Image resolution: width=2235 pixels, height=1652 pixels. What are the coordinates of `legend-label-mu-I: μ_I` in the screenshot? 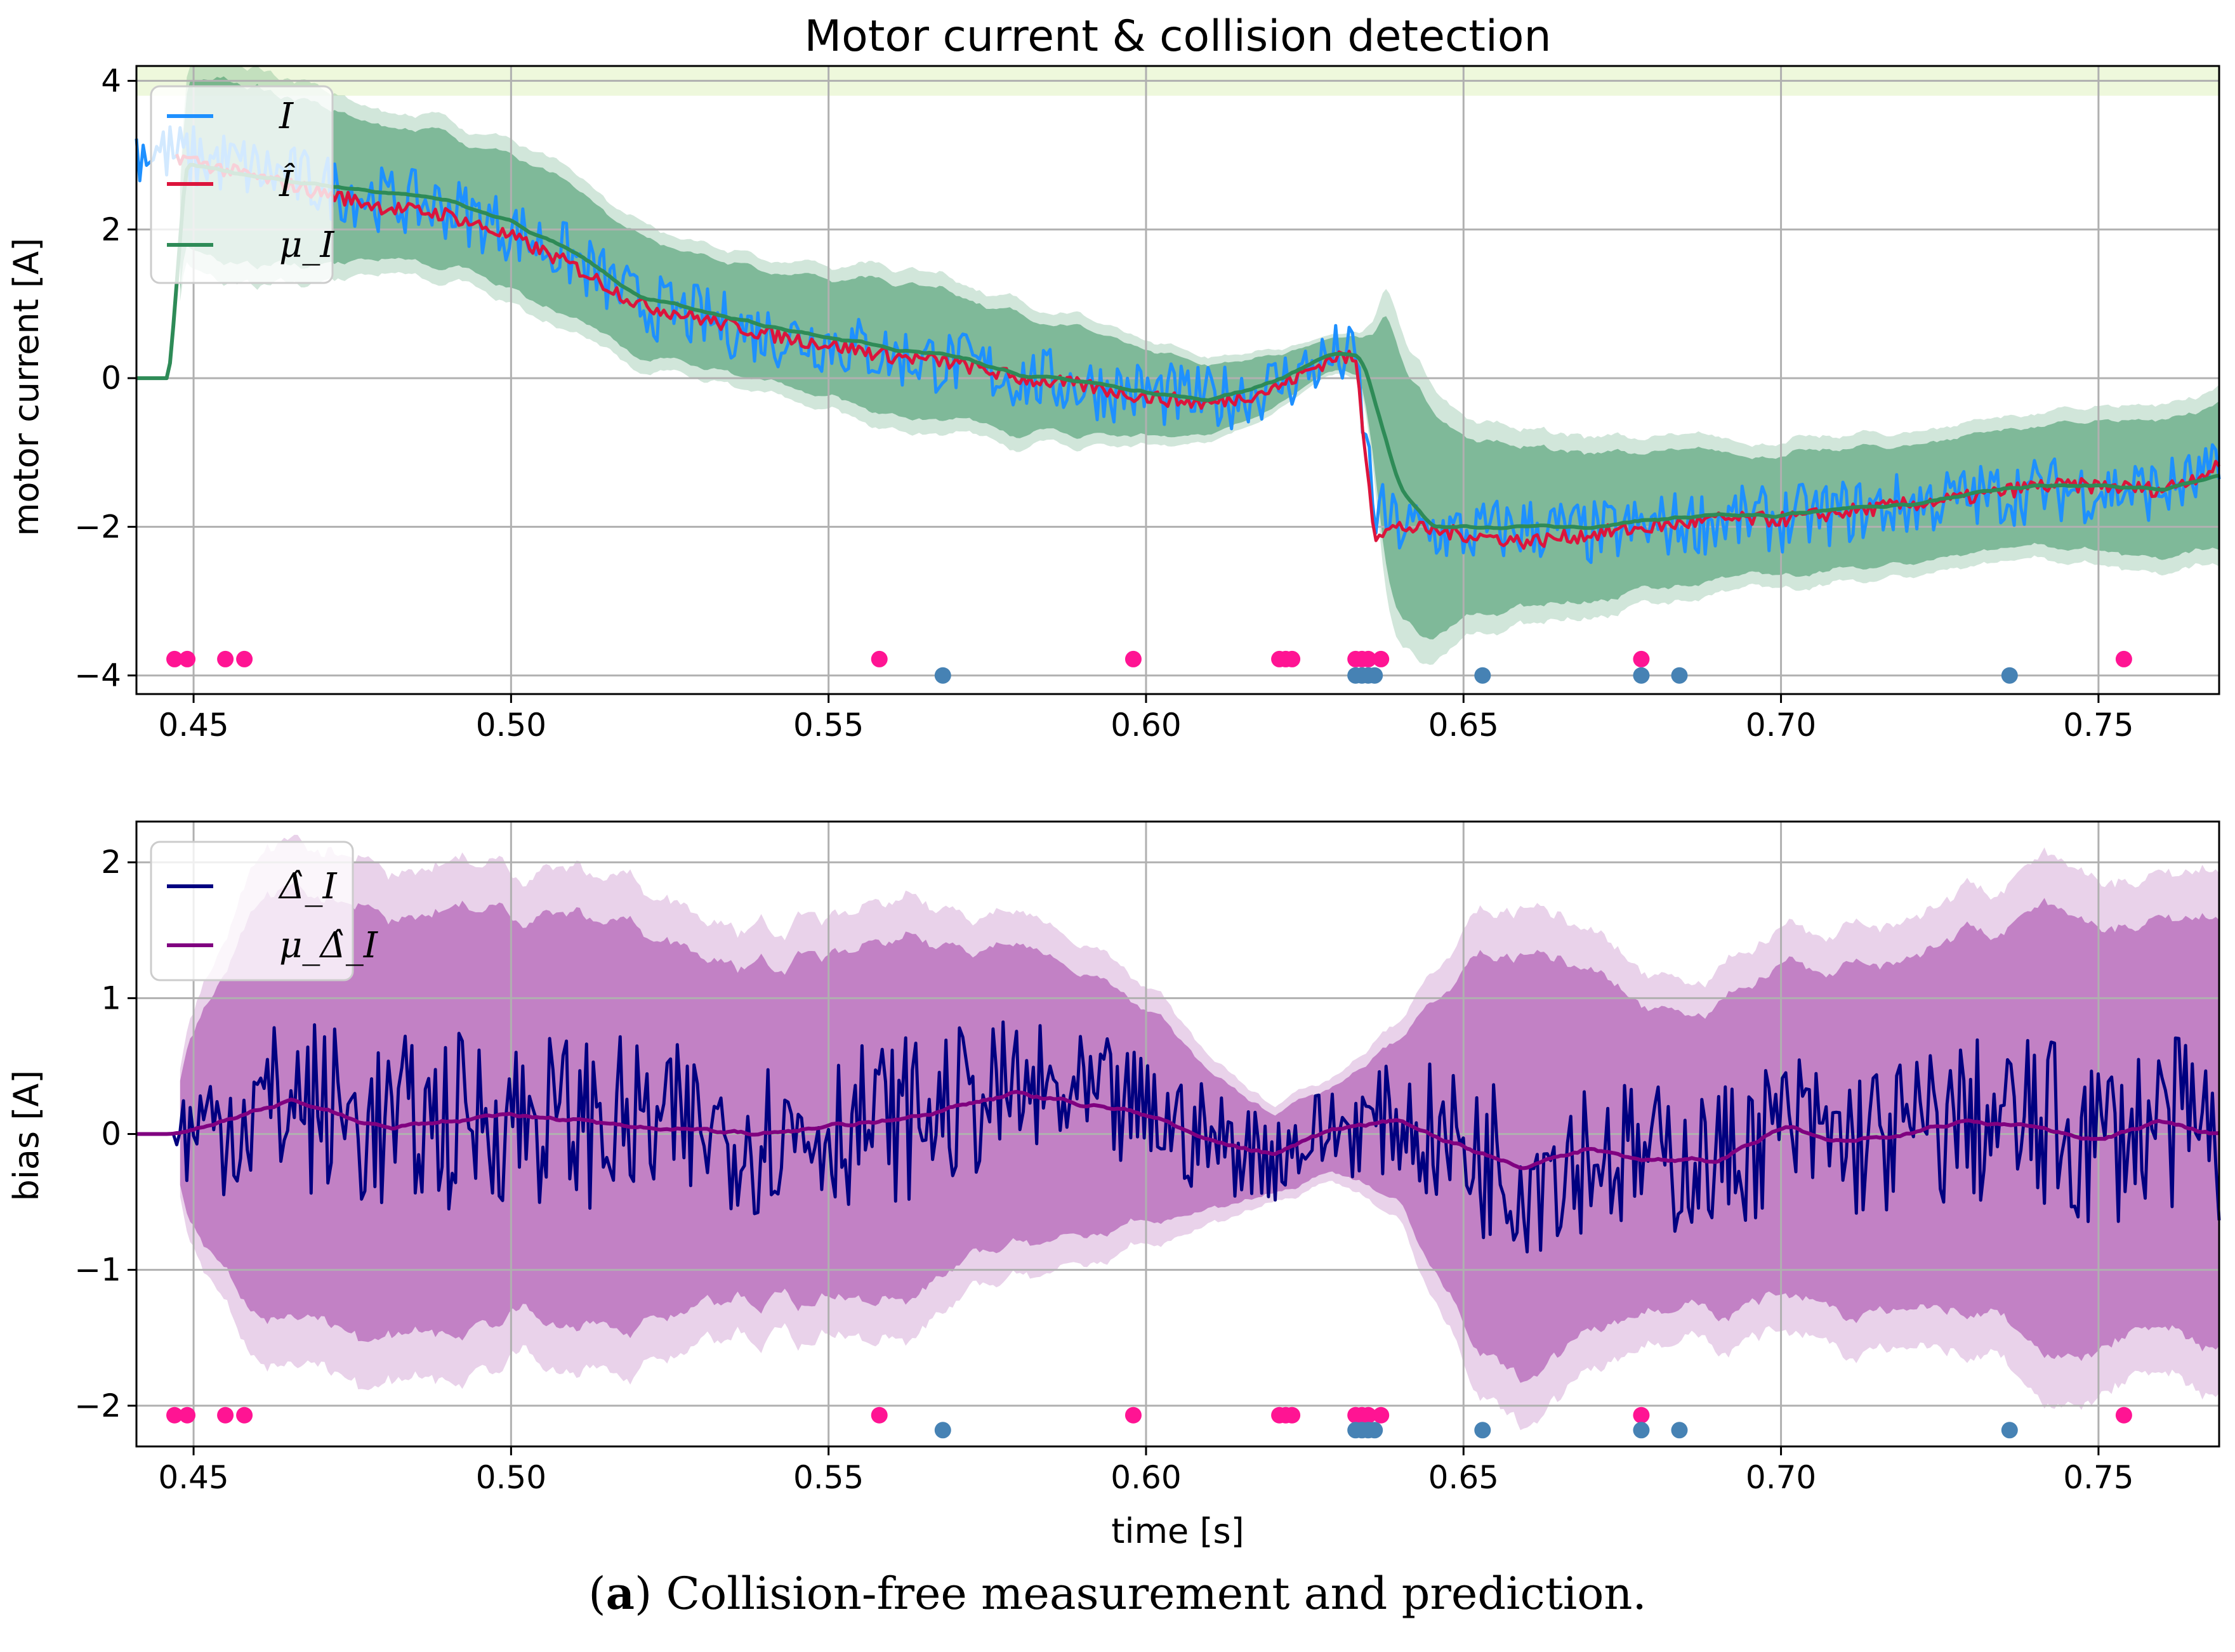 It's located at (307, 245).